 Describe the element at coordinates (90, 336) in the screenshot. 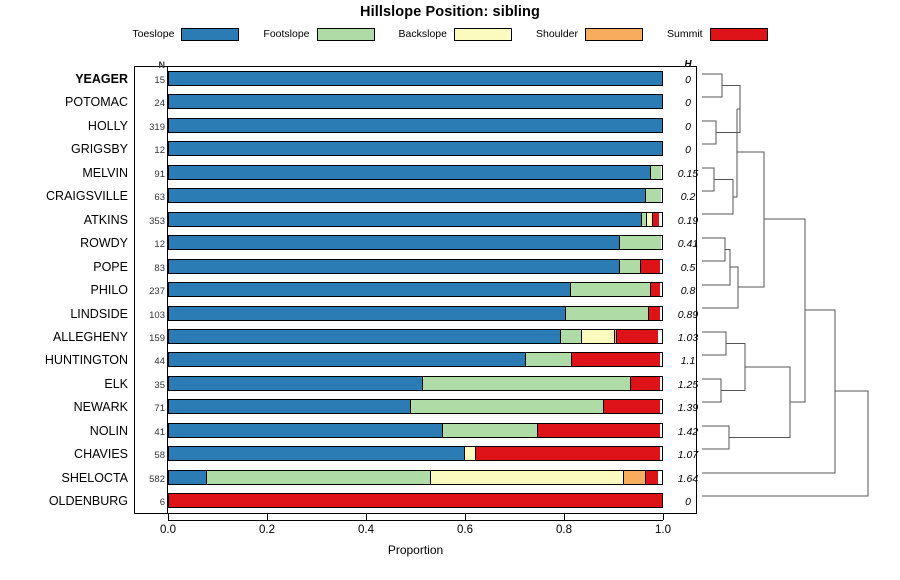

I see `category-label-allegheny: ALLEGHENY` at that location.